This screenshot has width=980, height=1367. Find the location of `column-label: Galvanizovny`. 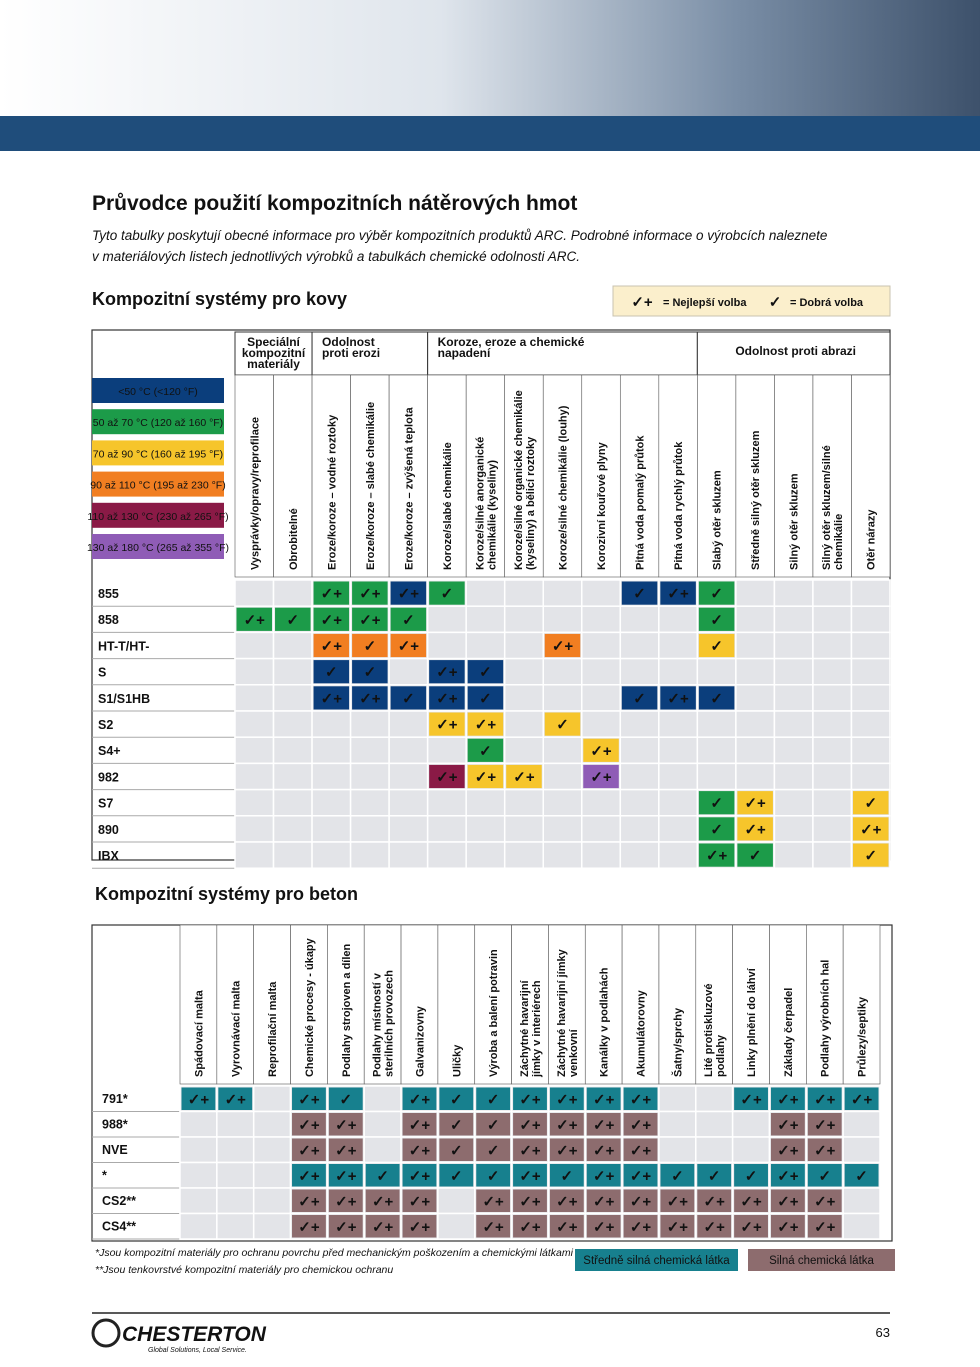

column-label: Galvanizovny is located at coordinates (420, 1041).